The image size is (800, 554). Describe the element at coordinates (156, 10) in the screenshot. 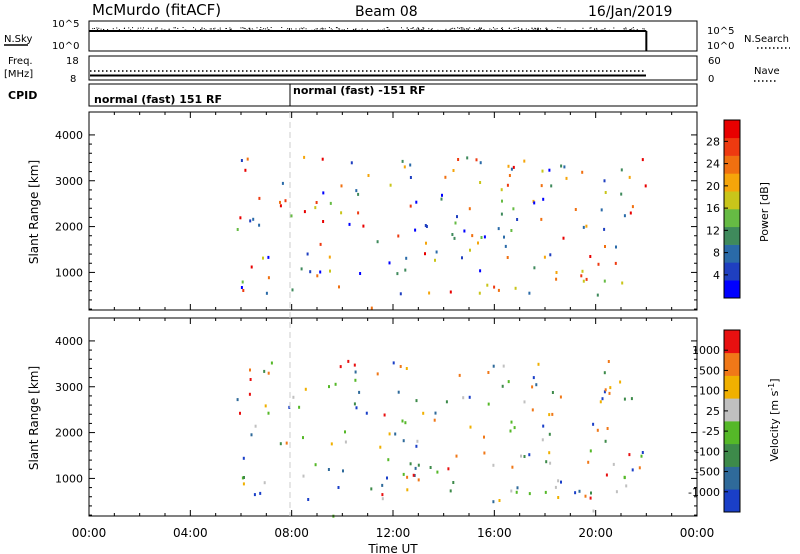

I see `station-title: McMurdo (fitACF)` at that location.